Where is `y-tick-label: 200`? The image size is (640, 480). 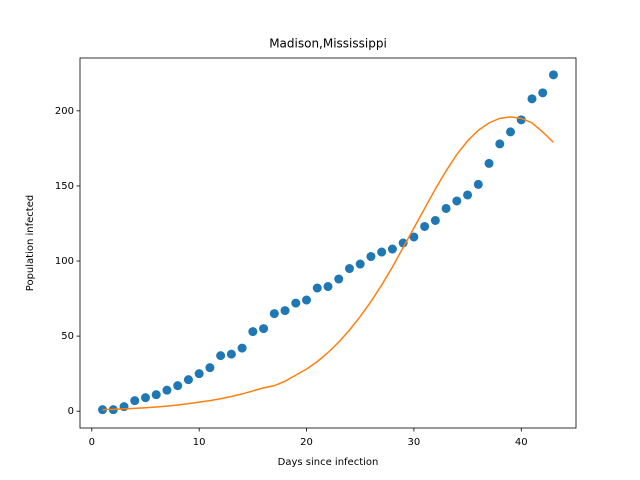 y-tick-label: 200 is located at coordinates (64, 111).